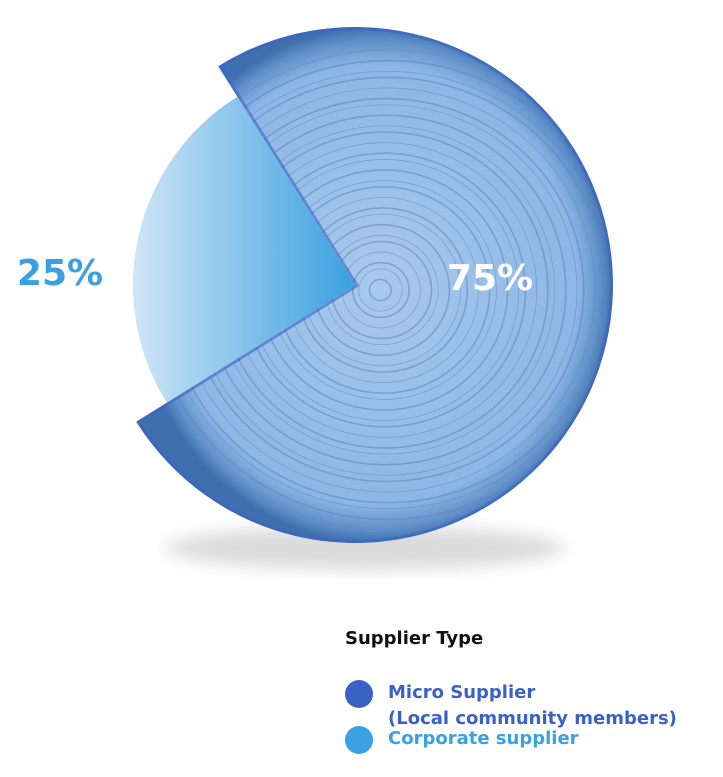 The image size is (723, 777). Describe the element at coordinates (532, 705) in the screenshot. I see `legend-label: Micro Supplier (Local community members)` at that location.